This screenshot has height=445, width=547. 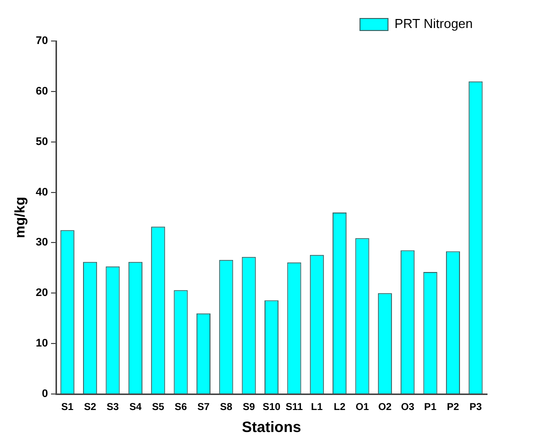 I want to click on x-tick-label: S5, so click(x=158, y=407).